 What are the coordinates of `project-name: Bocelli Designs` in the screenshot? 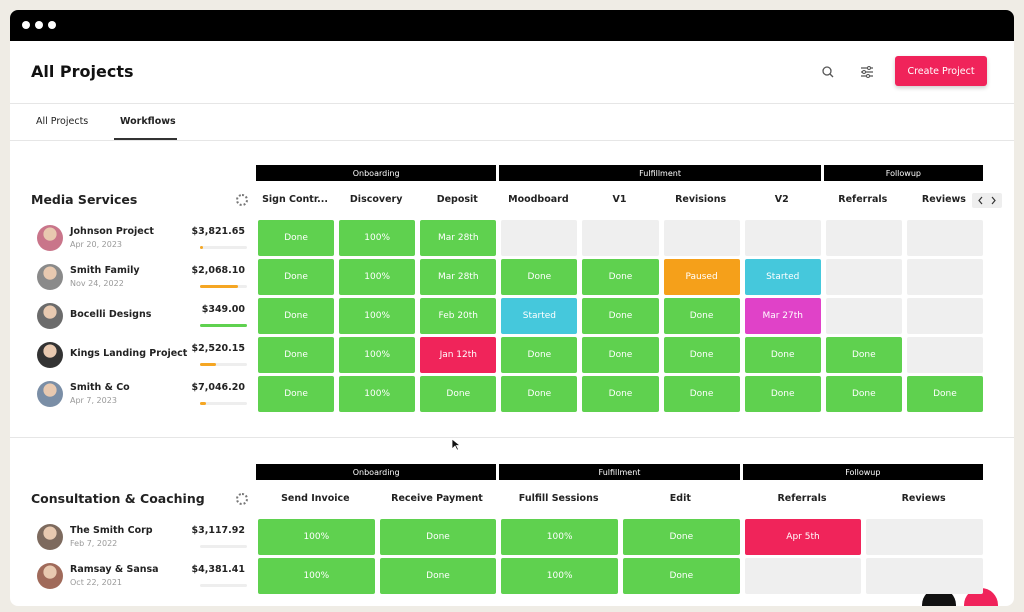 It's located at (111, 314).